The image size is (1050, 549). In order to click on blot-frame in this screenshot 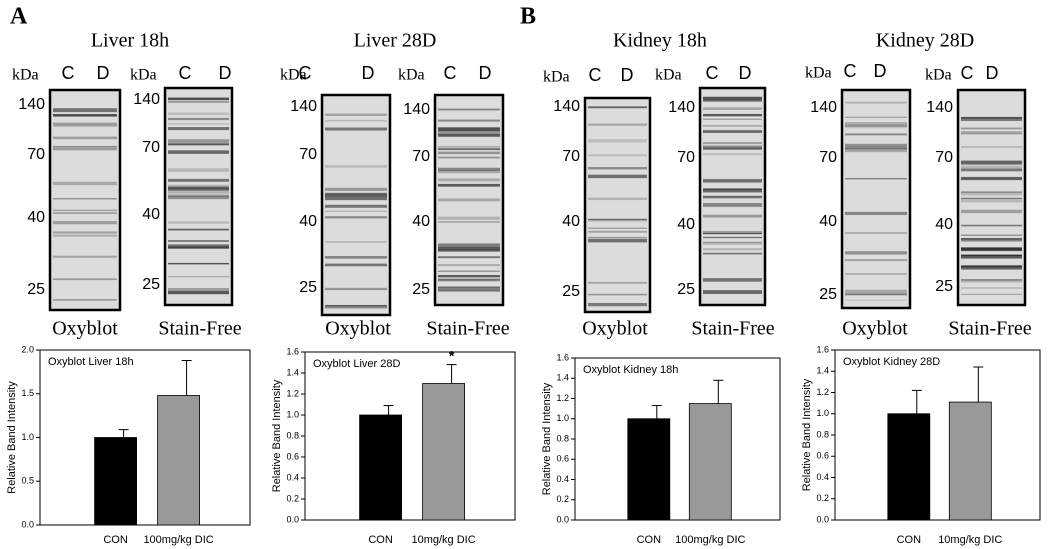, I will do `click(991, 197)`.